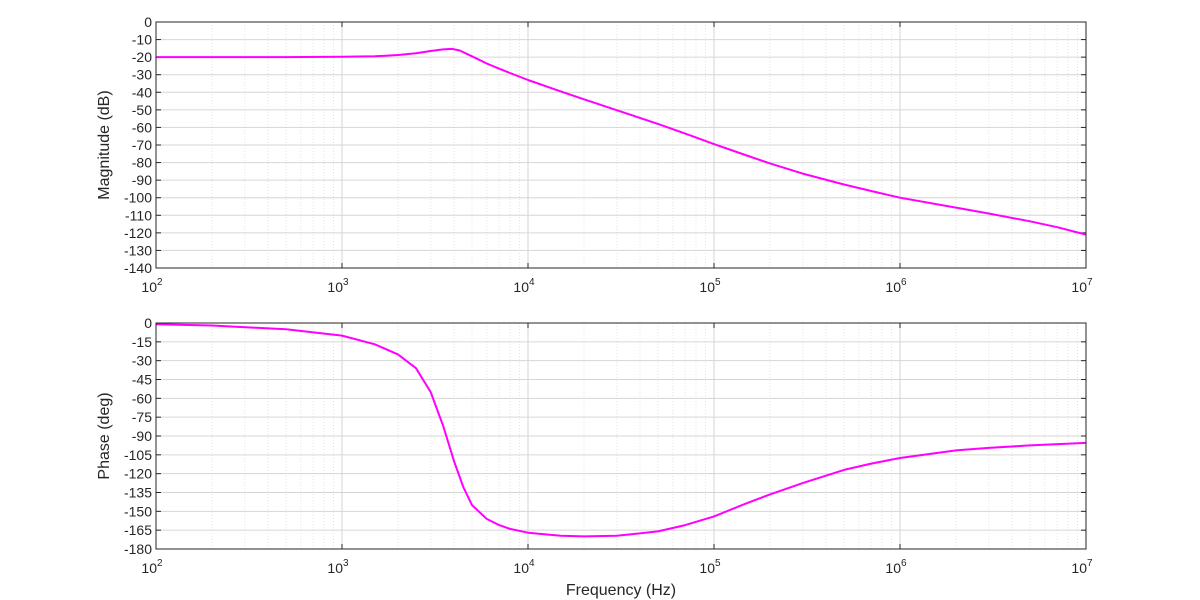  Describe the element at coordinates (142, 380) in the screenshot. I see `y-tick-label: -45` at that location.